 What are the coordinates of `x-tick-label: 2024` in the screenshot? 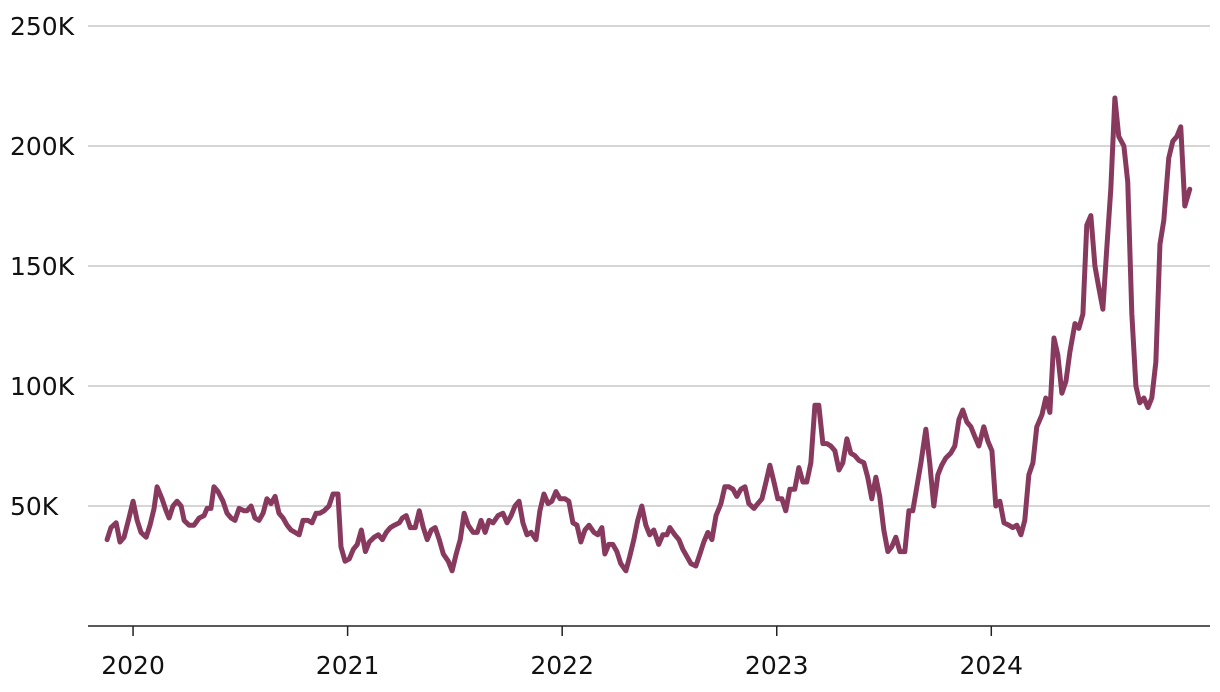 It's located at (991, 665).